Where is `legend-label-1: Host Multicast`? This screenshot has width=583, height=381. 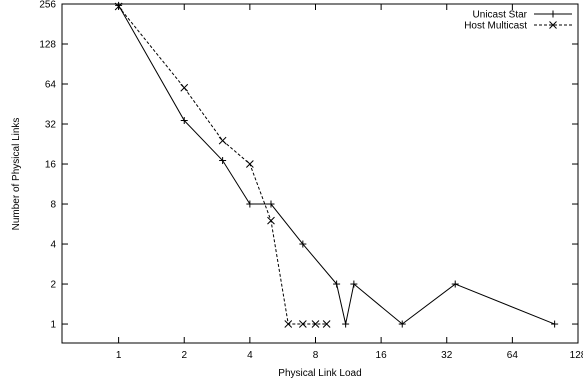
legend-label-1: Host Multicast is located at coordinates (495, 26).